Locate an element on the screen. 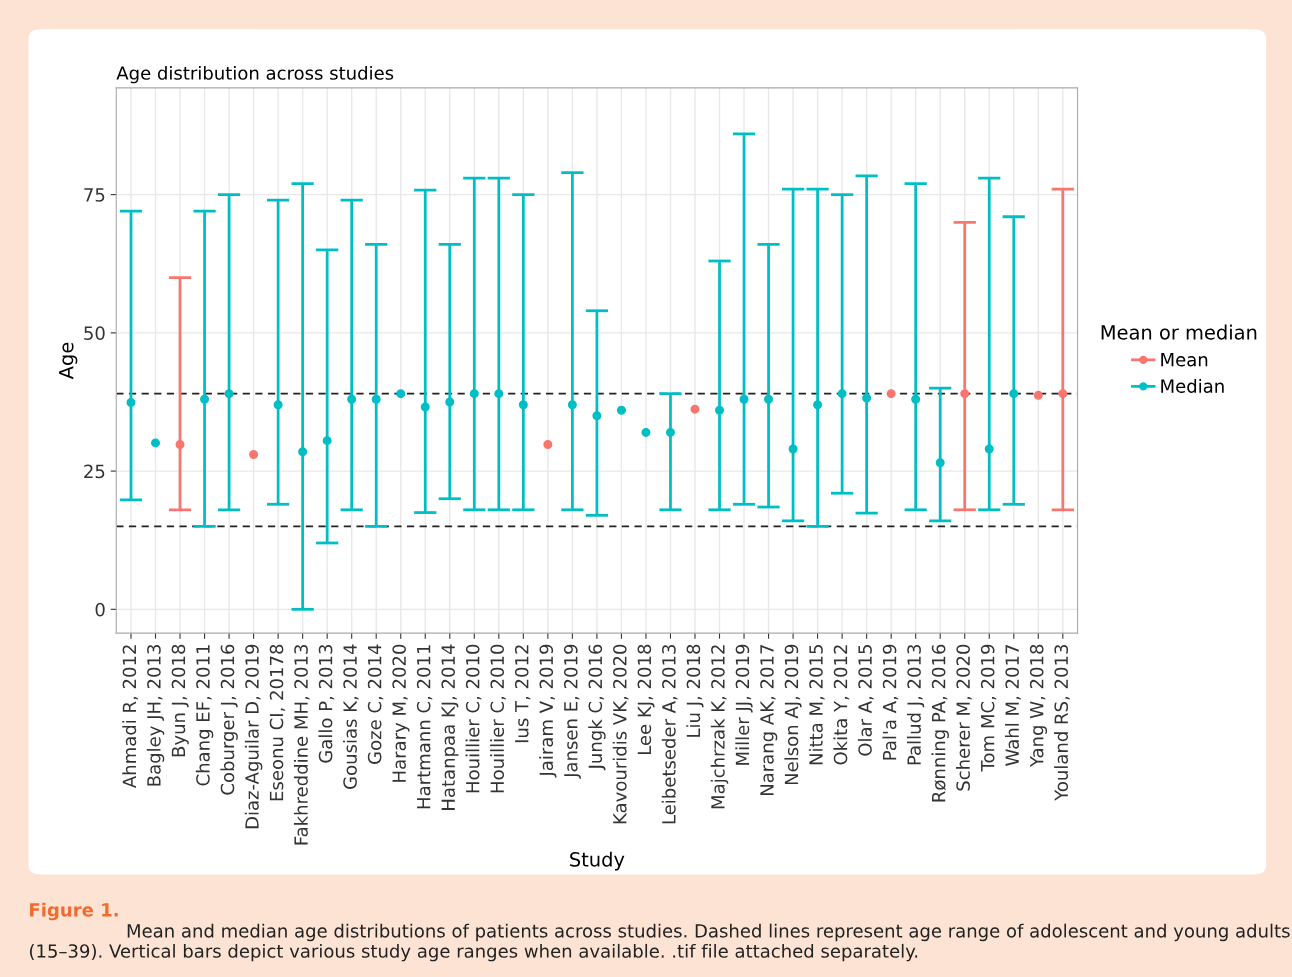  x-tick-label: Okita Y, 2012 is located at coordinates (841, 705).